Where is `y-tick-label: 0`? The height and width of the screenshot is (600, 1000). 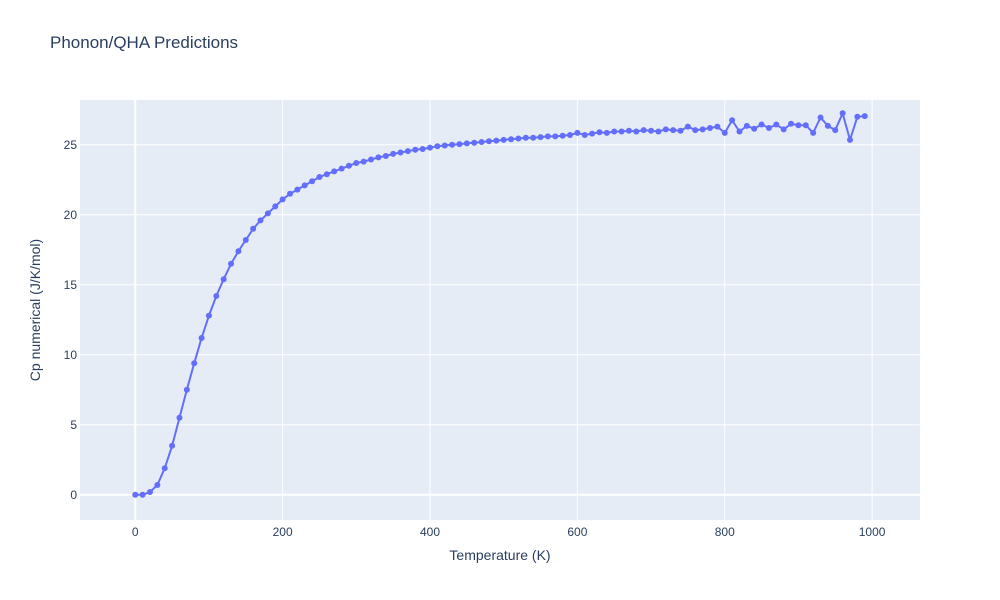 y-tick-label: 0 is located at coordinates (73, 495).